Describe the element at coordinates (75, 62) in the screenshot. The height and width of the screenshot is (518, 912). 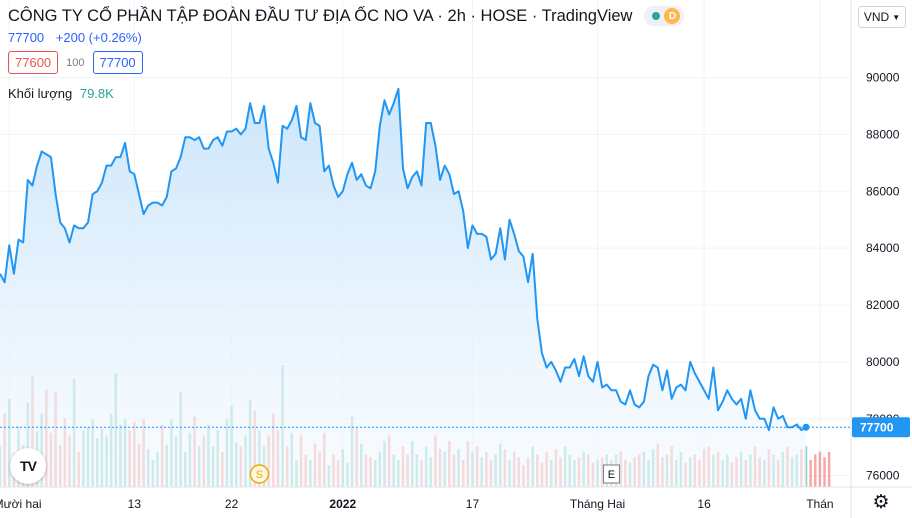
I see `spread-value: 100` at that location.